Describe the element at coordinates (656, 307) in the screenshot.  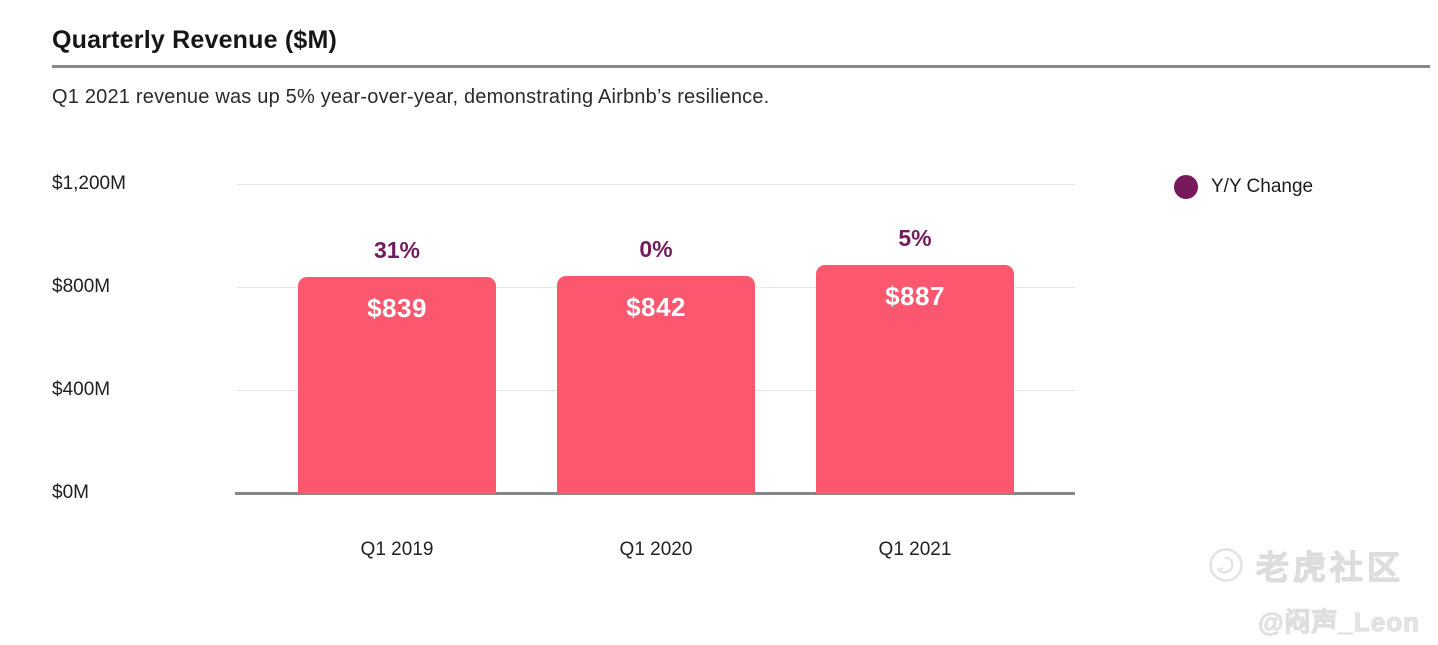
I see `bar-value-label: $842` at that location.